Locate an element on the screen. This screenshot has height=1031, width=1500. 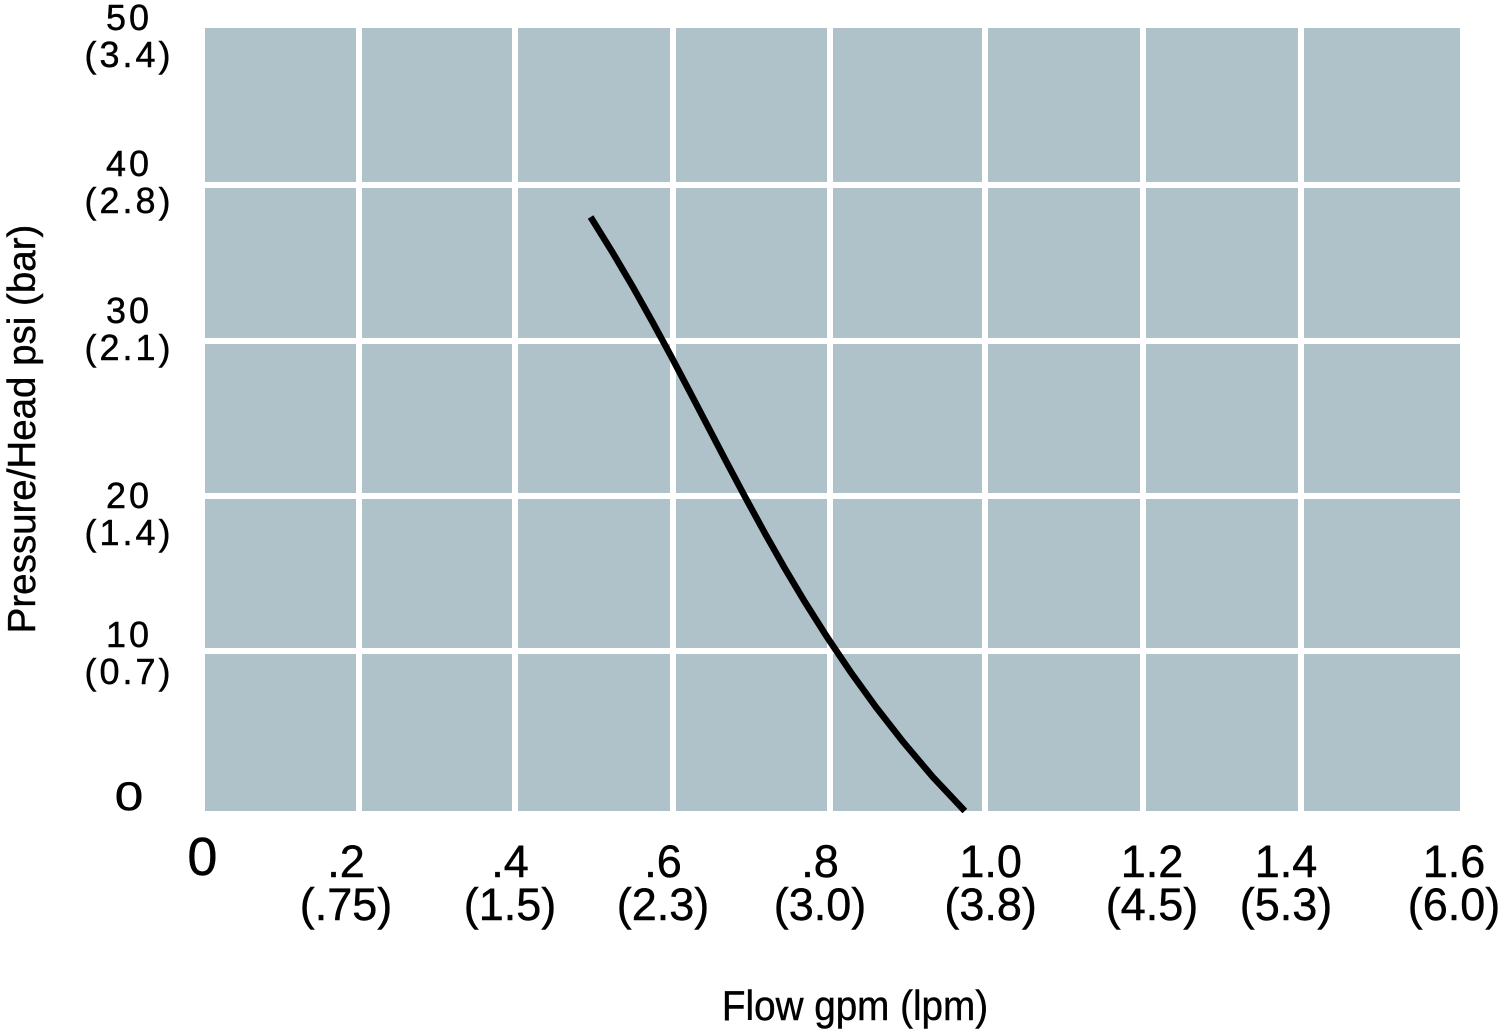
svg-text: Pressure/Head psi (bar) is located at coordinates (22, 429).